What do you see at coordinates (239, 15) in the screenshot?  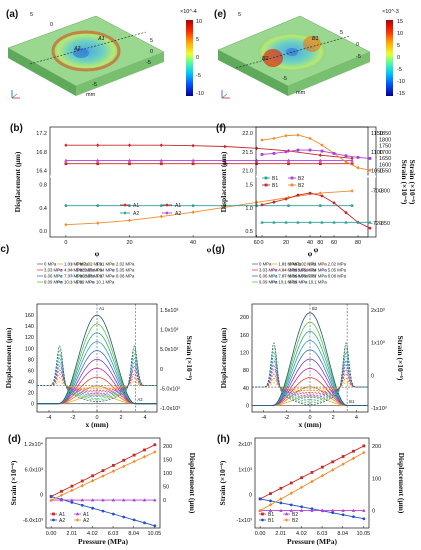 I see `dim-tick: 5` at bounding box center [239, 15].